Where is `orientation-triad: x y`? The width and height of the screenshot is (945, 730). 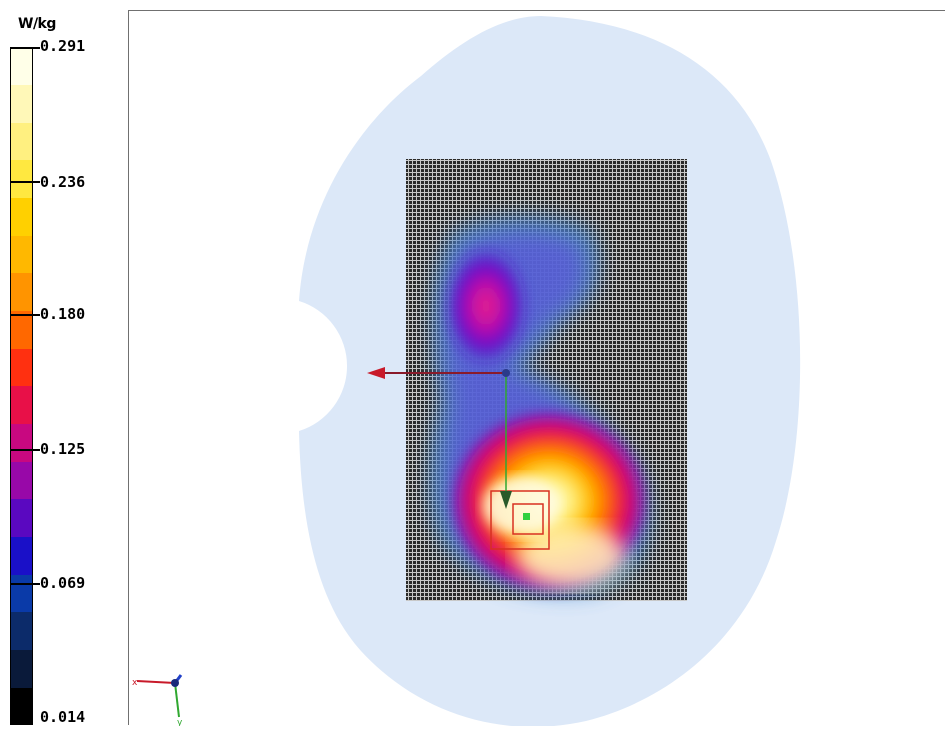 orientation-triad: x y is located at coordinates (157, 701).